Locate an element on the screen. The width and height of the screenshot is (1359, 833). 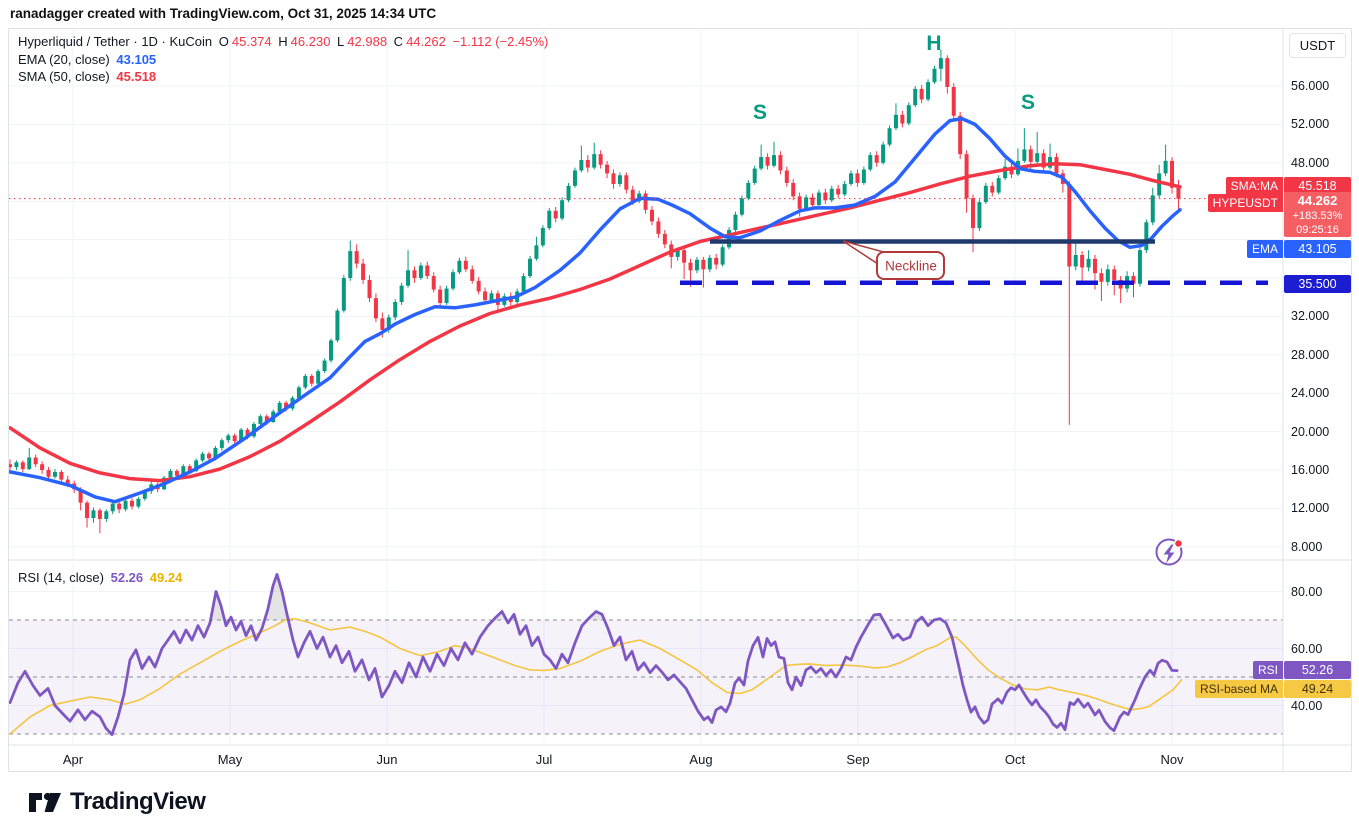
open-value: 45.374 is located at coordinates (251, 41).